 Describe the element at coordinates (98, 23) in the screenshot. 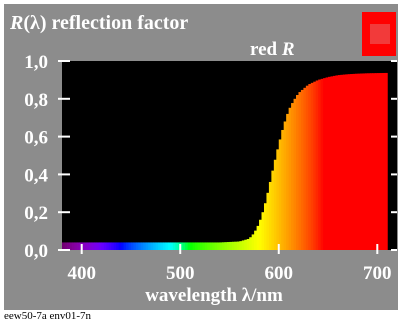

I see `chart-title: R(λ) reflection factor` at that location.